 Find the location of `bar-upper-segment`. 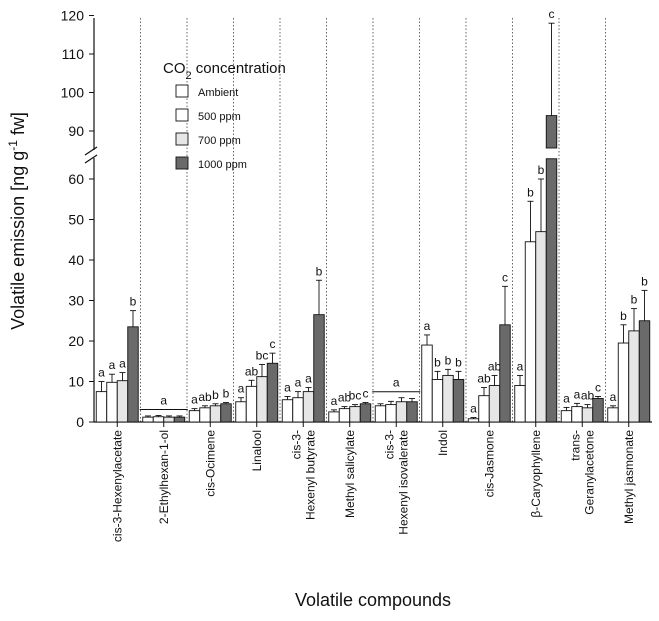

bar-upper-segment is located at coordinates (551, 132).